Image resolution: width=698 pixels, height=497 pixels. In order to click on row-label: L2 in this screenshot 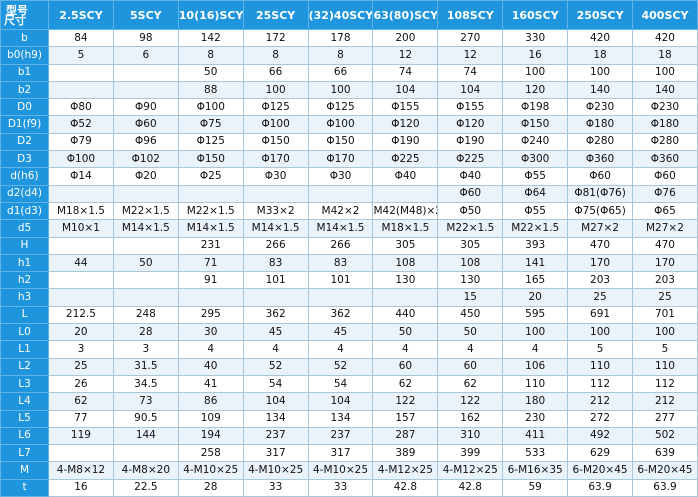, I will do `click(24, 366)`.